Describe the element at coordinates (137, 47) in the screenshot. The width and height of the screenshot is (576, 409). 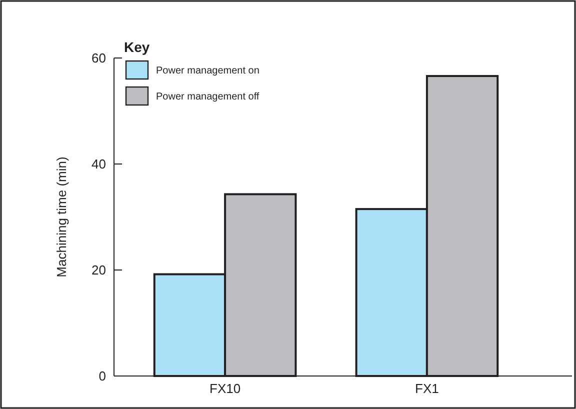
I see `legend-title: Key` at that location.